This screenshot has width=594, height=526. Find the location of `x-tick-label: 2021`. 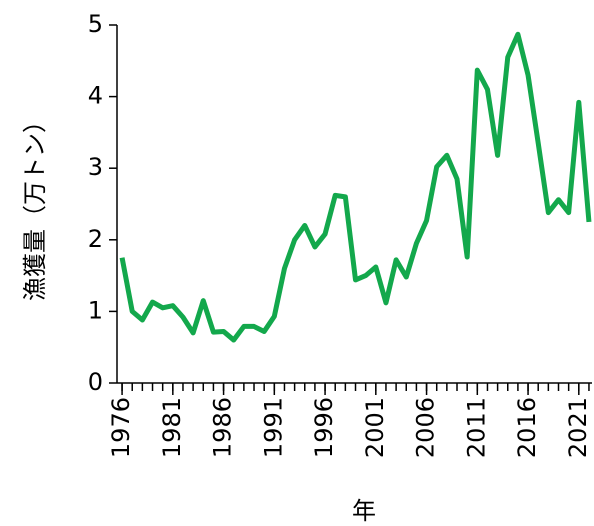

x-tick-label: 2021 is located at coordinates (578, 427).